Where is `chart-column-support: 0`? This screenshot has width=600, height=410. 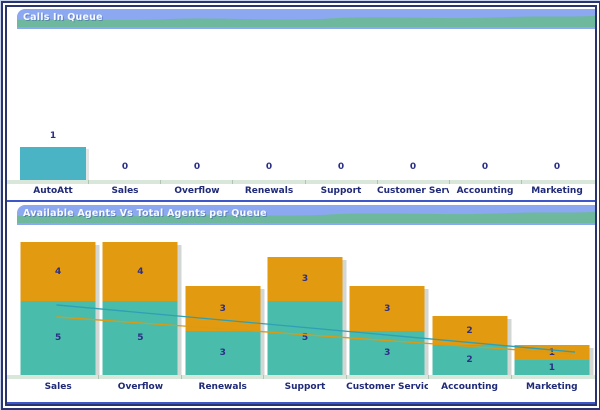 chart-column-support: 0 is located at coordinates (341, 104).